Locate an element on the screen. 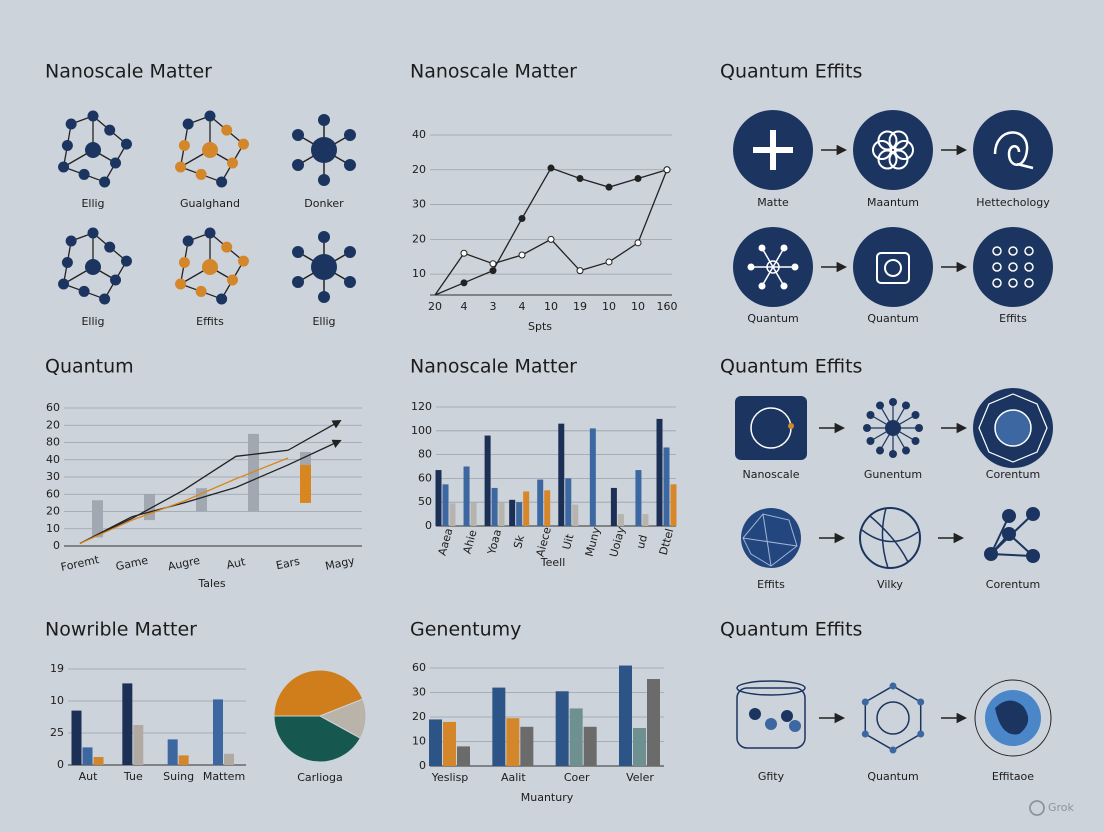 Image resolution: width=1104 pixels, height=832 pixels. diagram-label: Gunentum is located at coordinates (893, 474).